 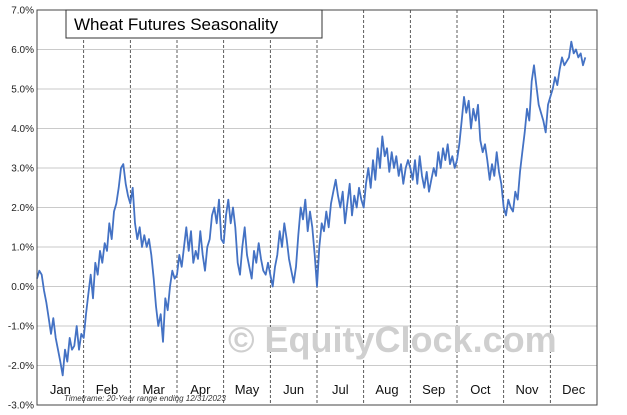 What do you see at coordinates (22, 248) in the screenshot?
I see `y-tick-label: 1.0%` at bounding box center [22, 248].